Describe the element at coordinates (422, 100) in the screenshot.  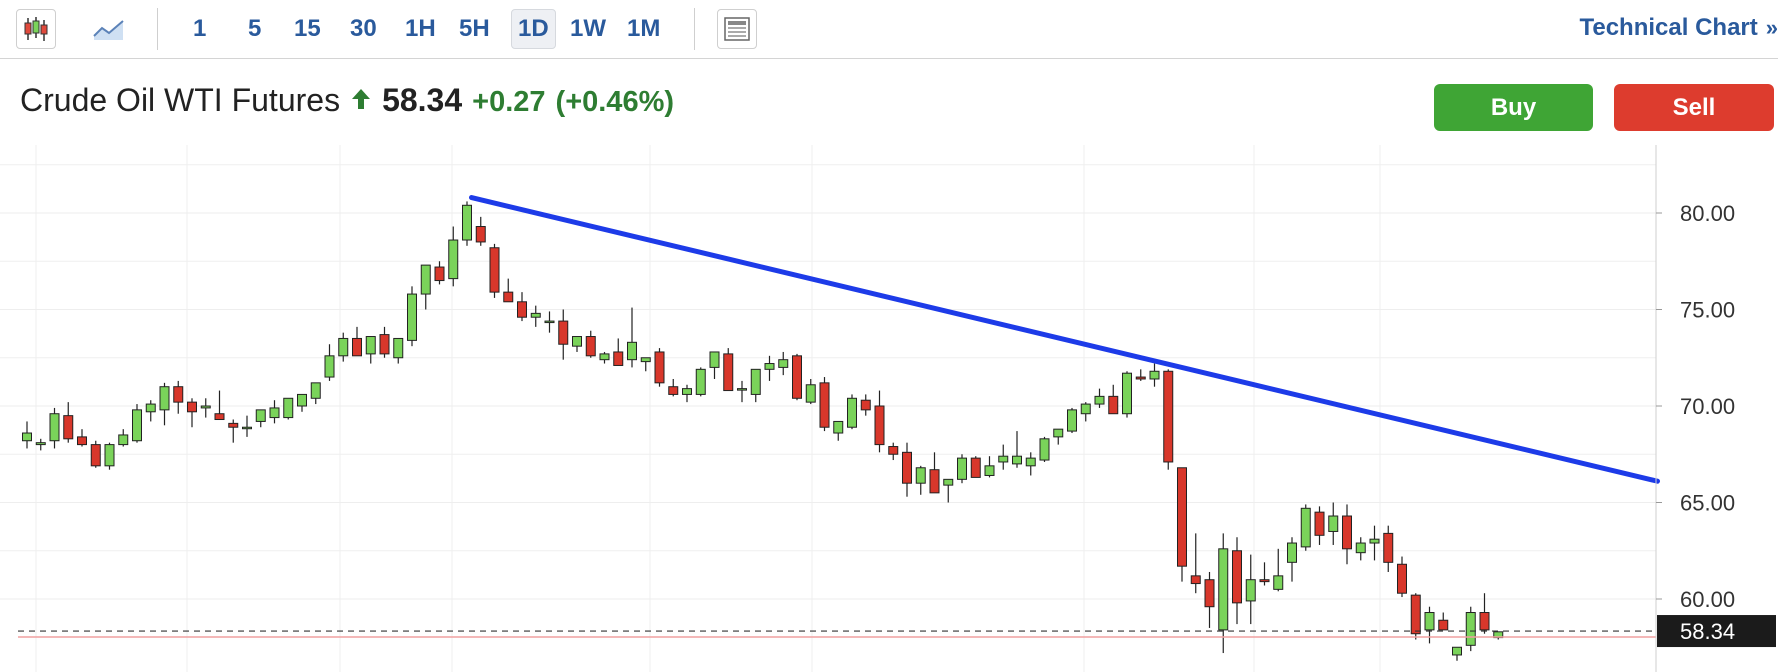
I see `last-price: 58.34` at that location.